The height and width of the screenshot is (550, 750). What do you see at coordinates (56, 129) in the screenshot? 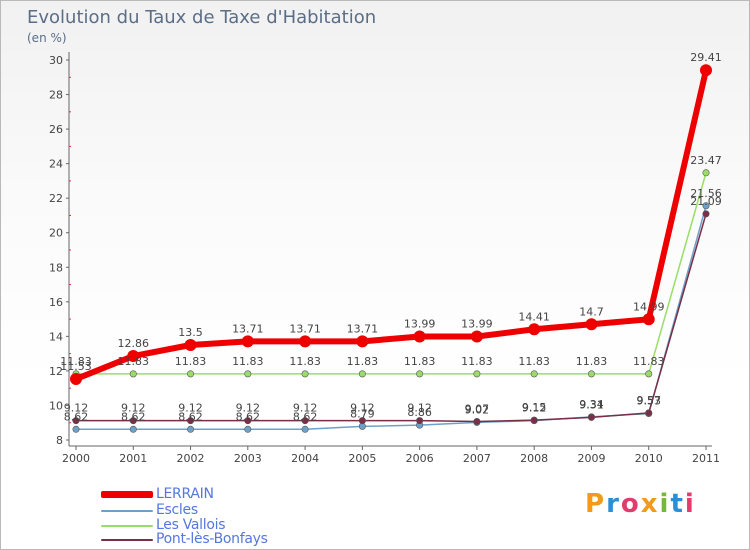
I see `y-tick-label: 26` at bounding box center [56, 129].